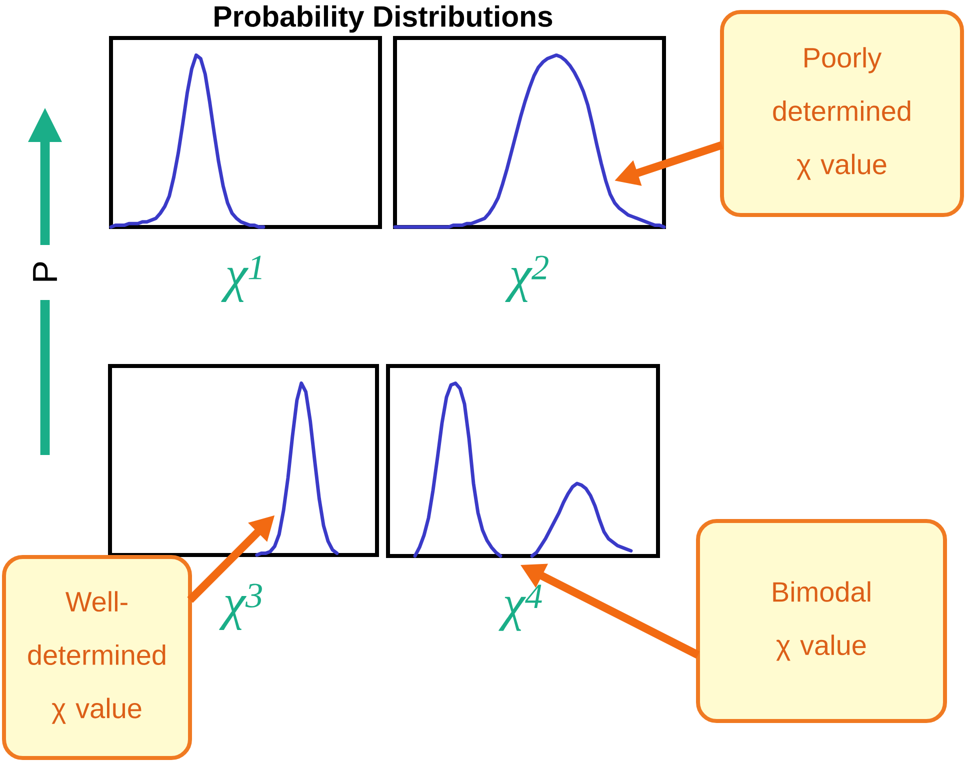  What do you see at coordinates (520, 607) in the screenshot?
I see `x-axis-title: χ$^{4}$` at bounding box center [520, 607].